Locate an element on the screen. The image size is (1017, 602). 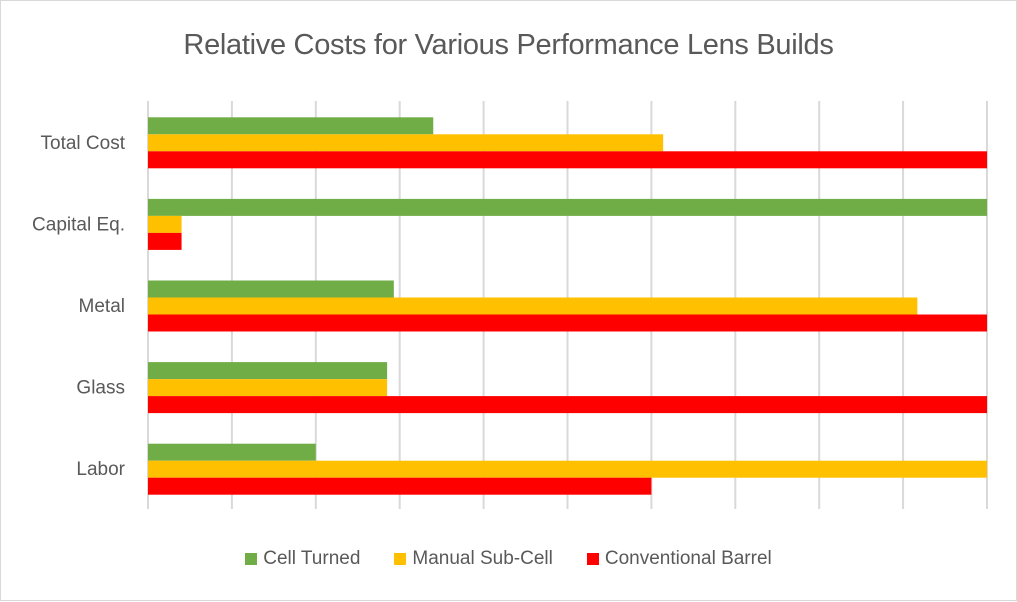
bar-manual-sub-cell-metal is located at coordinates (533, 306).